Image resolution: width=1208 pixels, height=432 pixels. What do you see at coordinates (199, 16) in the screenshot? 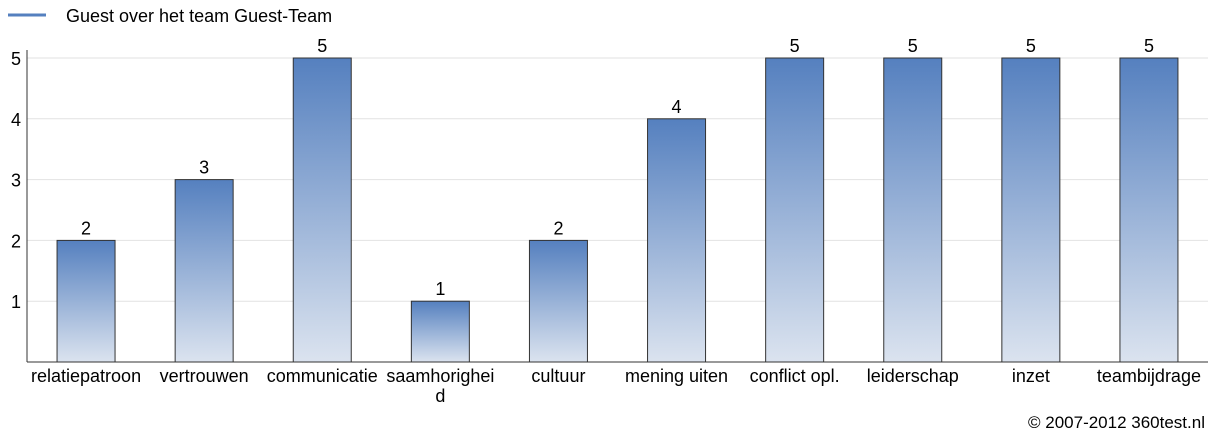
I see `legend-label: Guest over het team Guest-Team` at bounding box center [199, 16].